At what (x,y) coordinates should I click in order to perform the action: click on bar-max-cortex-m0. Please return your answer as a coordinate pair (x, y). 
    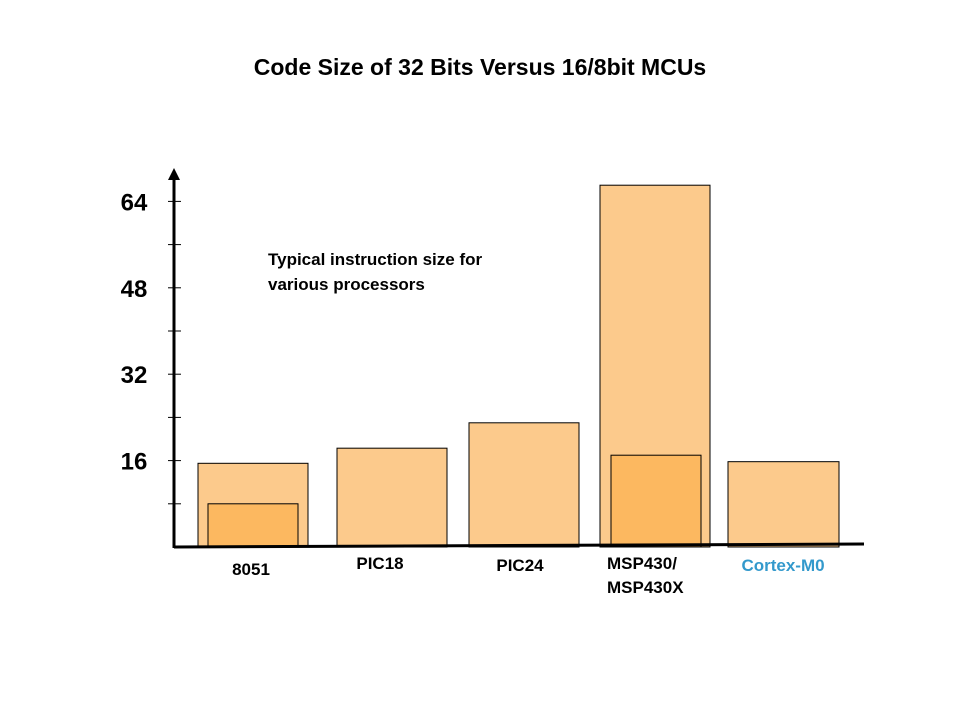
    Looking at the image, I should click on (783, 504).